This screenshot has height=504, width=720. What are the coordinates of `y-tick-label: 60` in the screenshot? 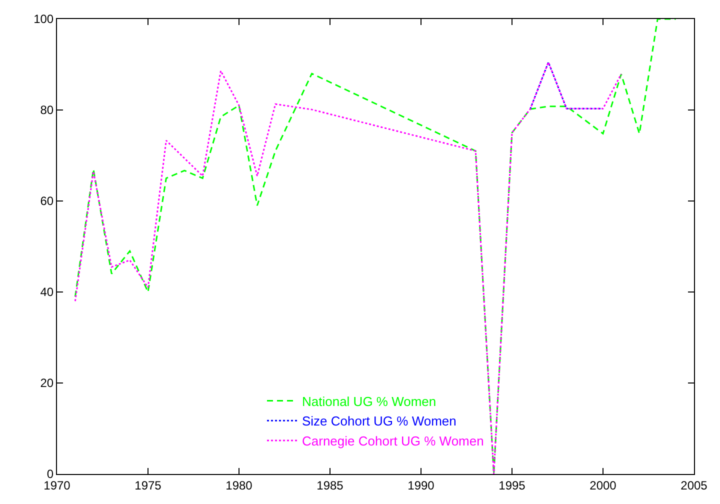 It's located at (47, 201).